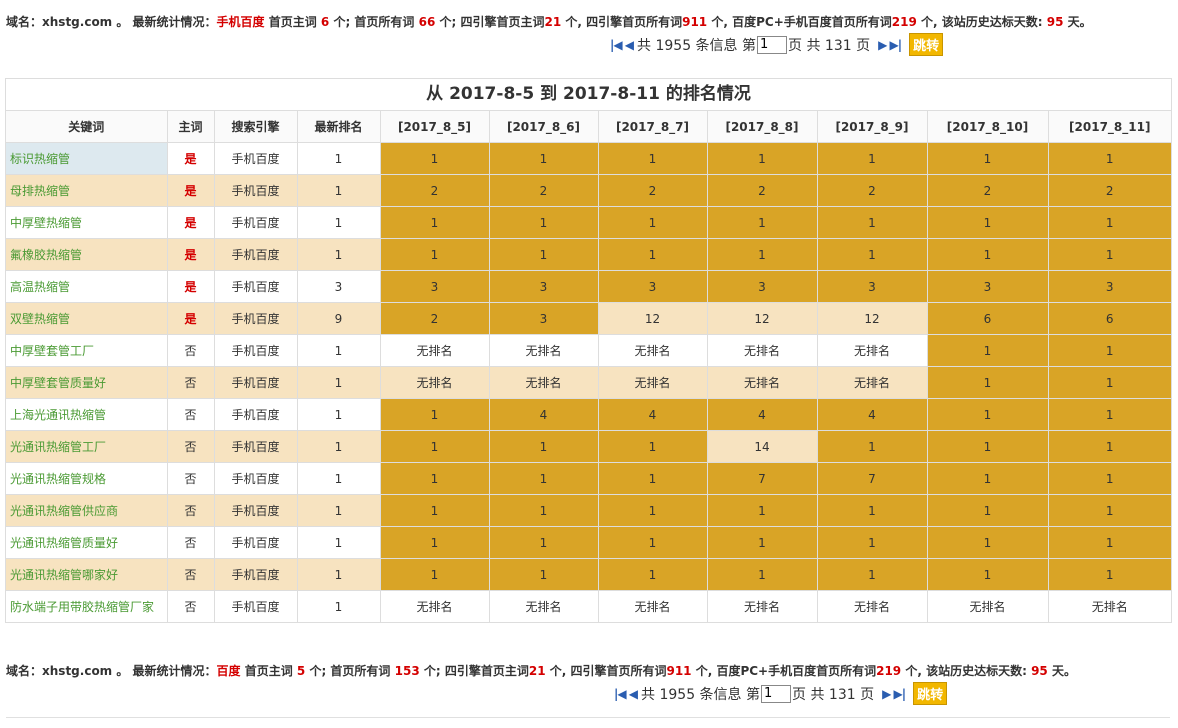 The image size is (1178, 728). What do you see at coordinates (87, 606) in the screenshot?
I see `keyword-link: 防水端子用带胶热缩管厂家` at bounding box center [87, 606].